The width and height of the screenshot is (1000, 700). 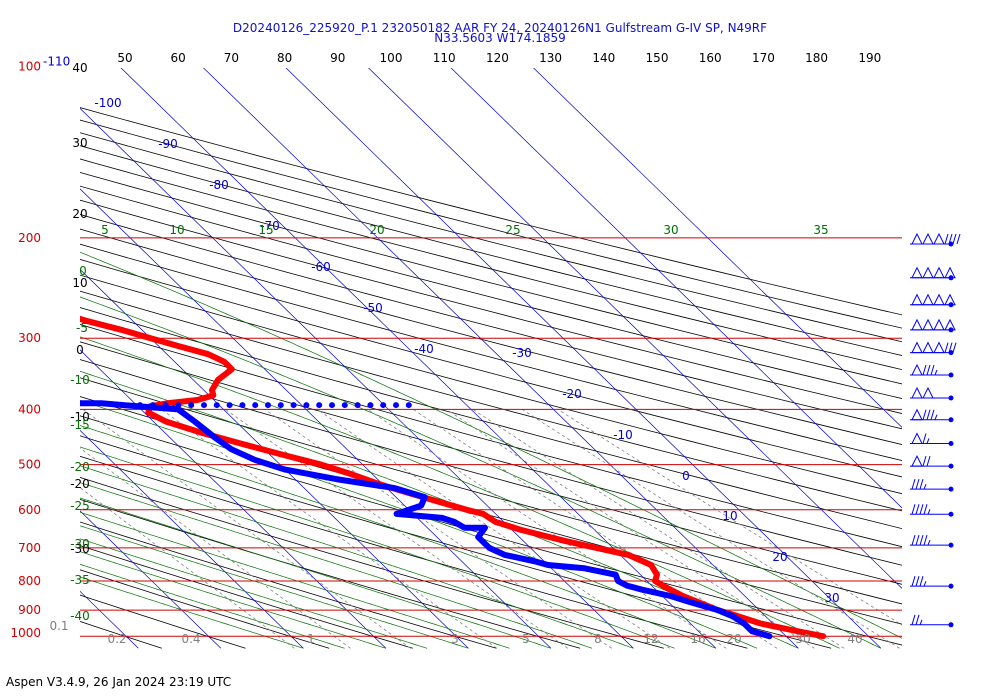 What do you see at coordinates (729, 516) in the screenshot?
I see `isotherm-label: 10` at bounding box center [729, 516].